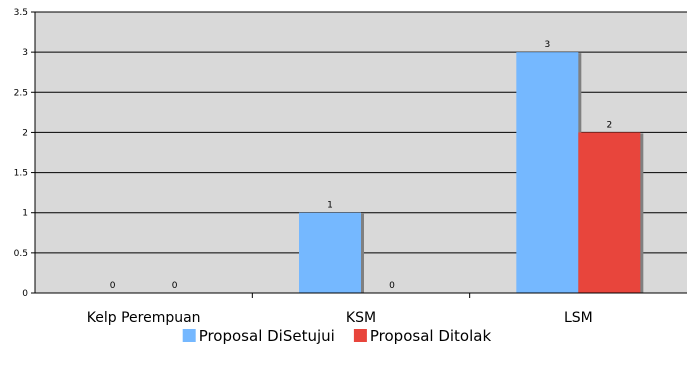 The width and height of the screenshot is (687, 365). What do you see at coordinates (144, 318) in the screenshot?
I see `x-category-label: Kelp Perempuan` at bounding box center [144, 318].